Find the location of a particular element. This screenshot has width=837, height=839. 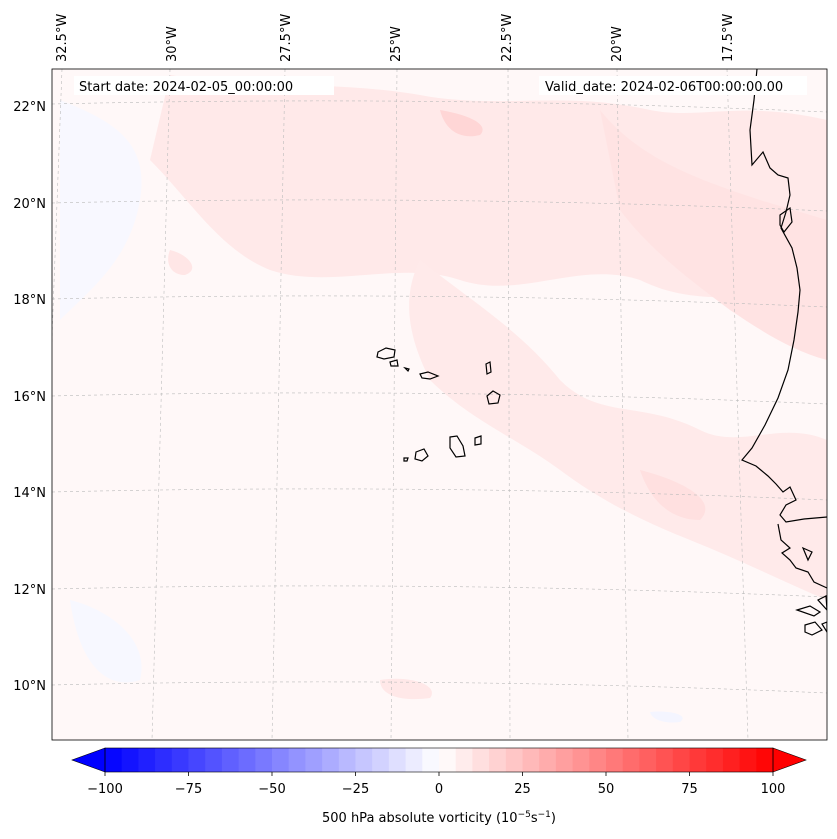

colorbar-tick-label: −25 is located at coordinates (355, 789).